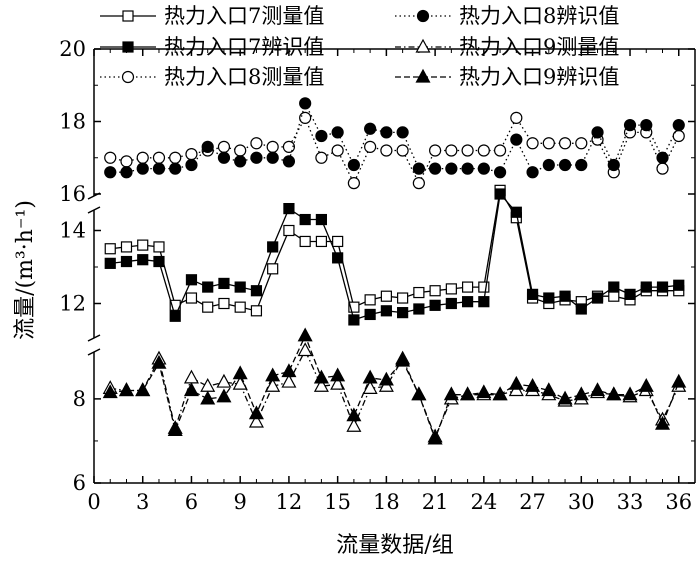  Describe the element at coordinates (244, 47) in the screenshot. I see `legend-label: 热力入口7辨识值` at that location.